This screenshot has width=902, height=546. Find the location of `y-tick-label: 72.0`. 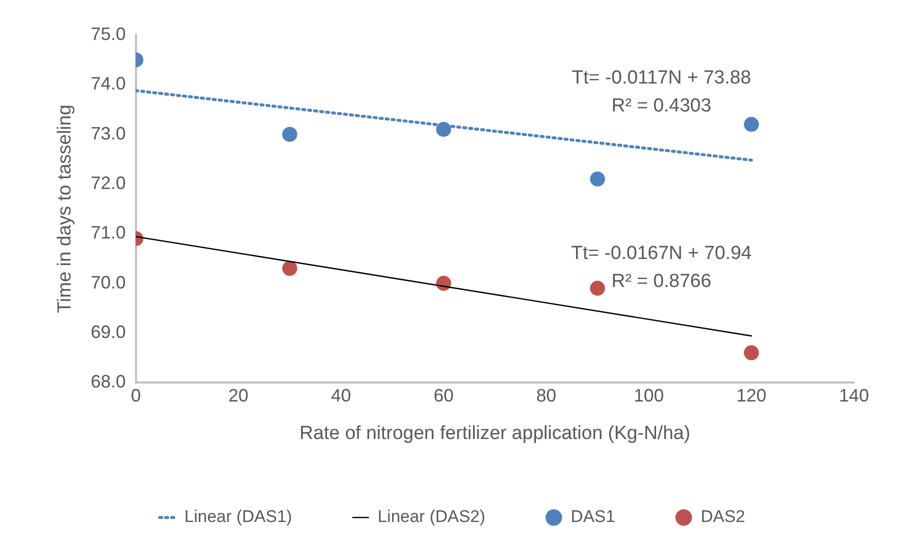

y-tick-label: 72.0 is located at coordinates (108, 182).